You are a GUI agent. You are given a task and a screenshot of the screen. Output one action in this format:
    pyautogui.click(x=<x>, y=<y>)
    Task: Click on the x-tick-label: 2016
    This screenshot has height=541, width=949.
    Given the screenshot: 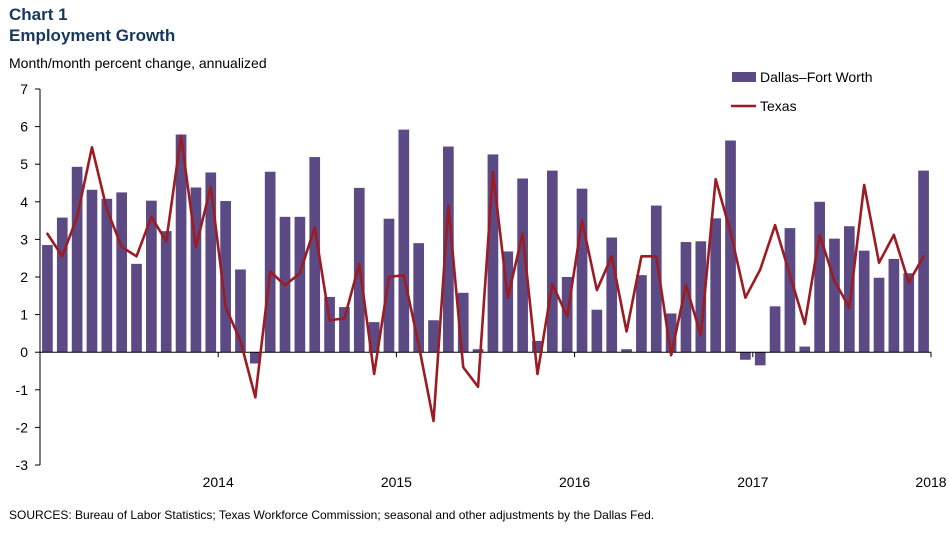 What is the action you would take?
    pyautogui.click(x=574, y=482)
    